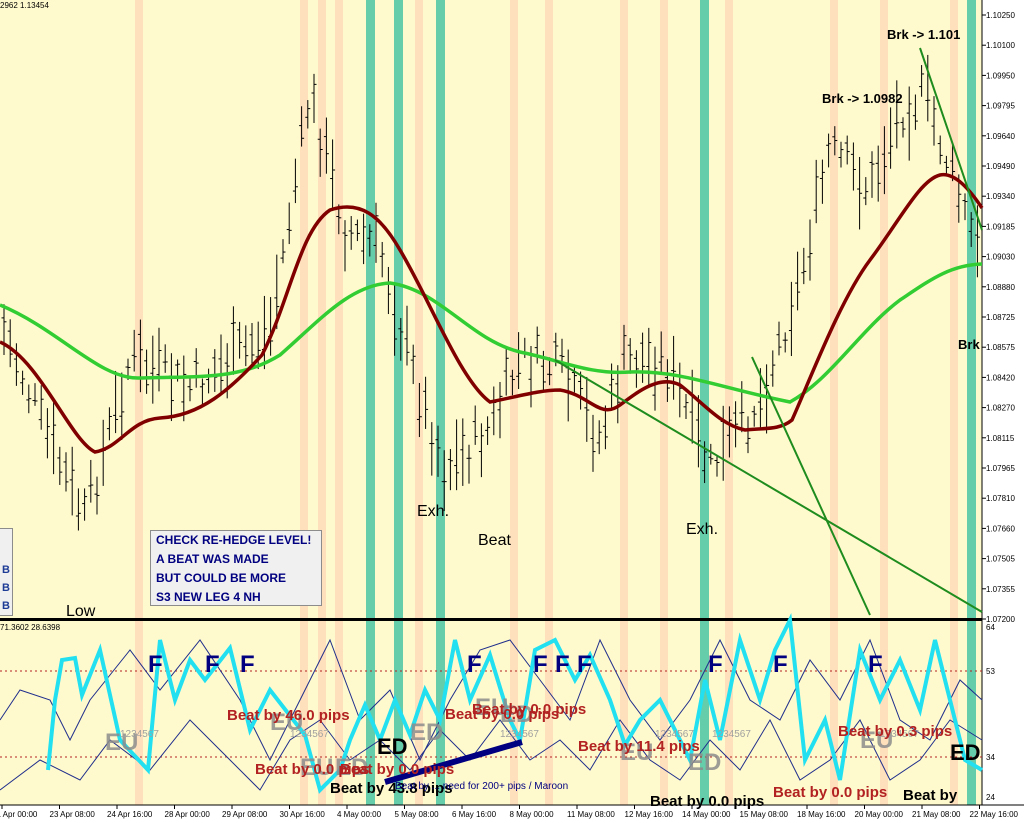 The image size is (1024, 823). What do you see at coordinates (303, 814) in the screenshot?
I see `time-axis-label: 30 Apr 16:00` at bounding box center [303, 814].